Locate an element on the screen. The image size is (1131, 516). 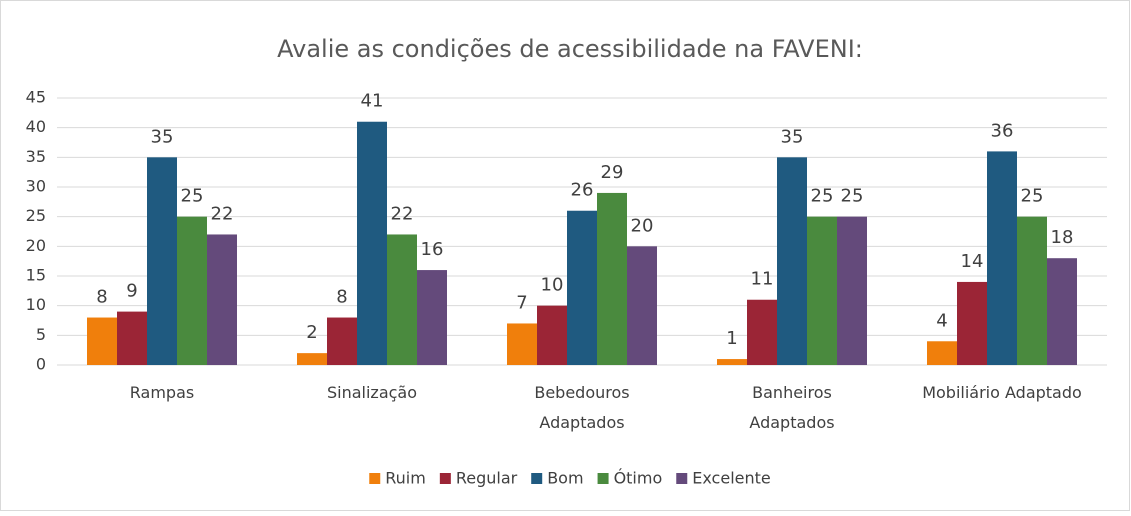
data-label: 18 is located at coordinates (1062, 237).